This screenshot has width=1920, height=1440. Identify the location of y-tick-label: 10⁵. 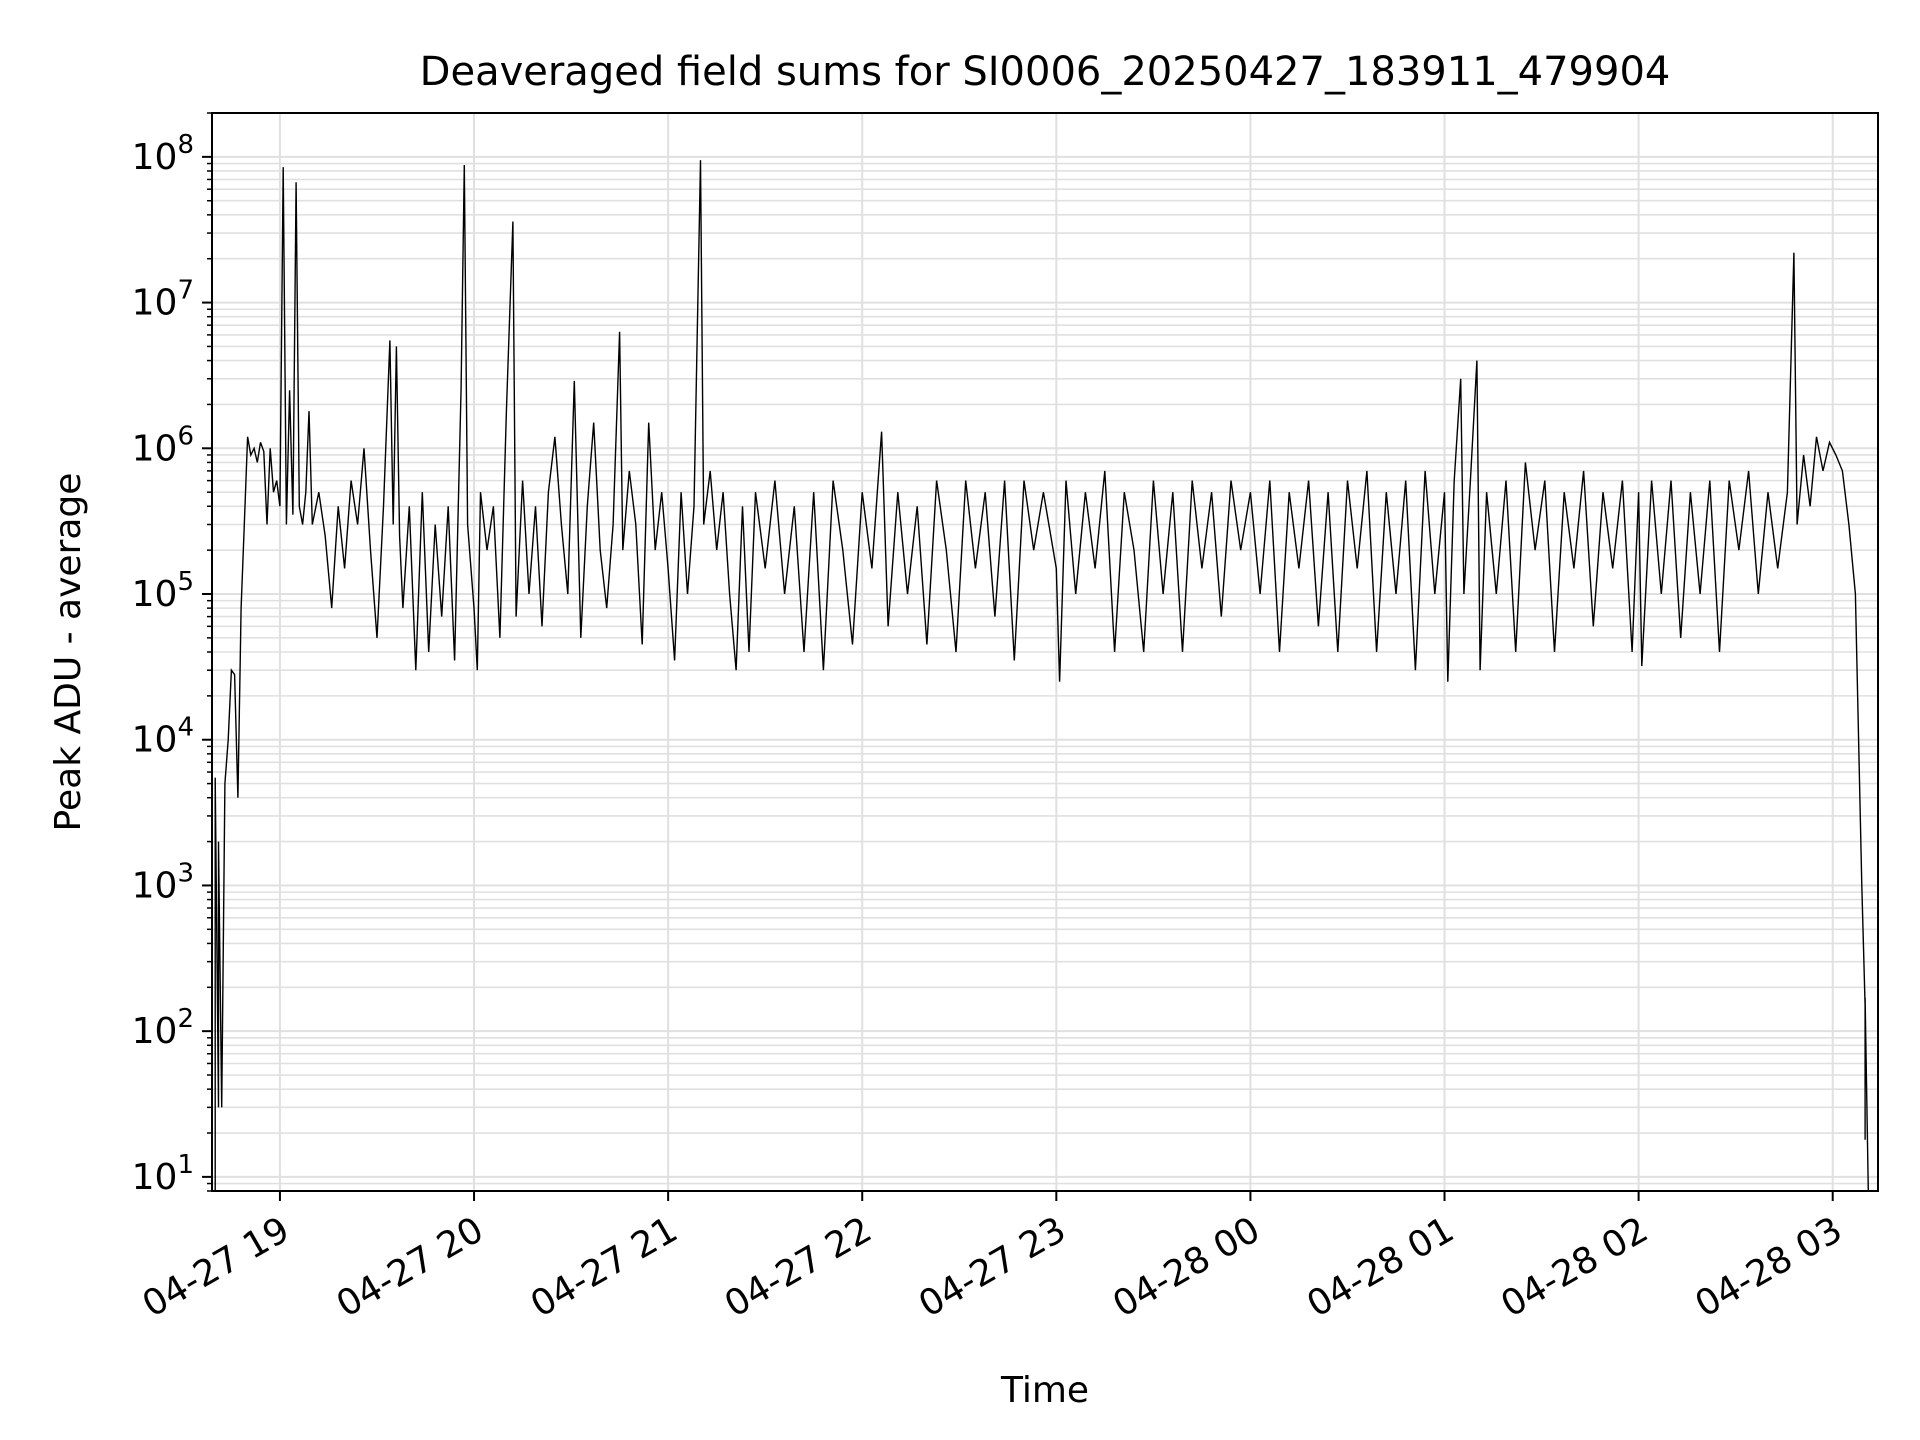
(163, 591).